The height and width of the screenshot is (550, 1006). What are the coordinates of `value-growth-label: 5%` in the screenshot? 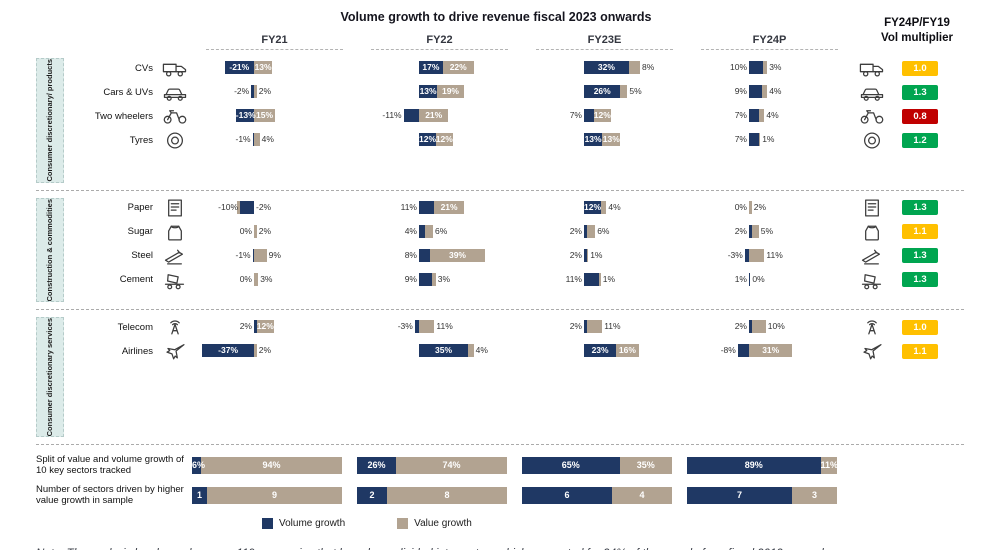 It's located at (635, 91).